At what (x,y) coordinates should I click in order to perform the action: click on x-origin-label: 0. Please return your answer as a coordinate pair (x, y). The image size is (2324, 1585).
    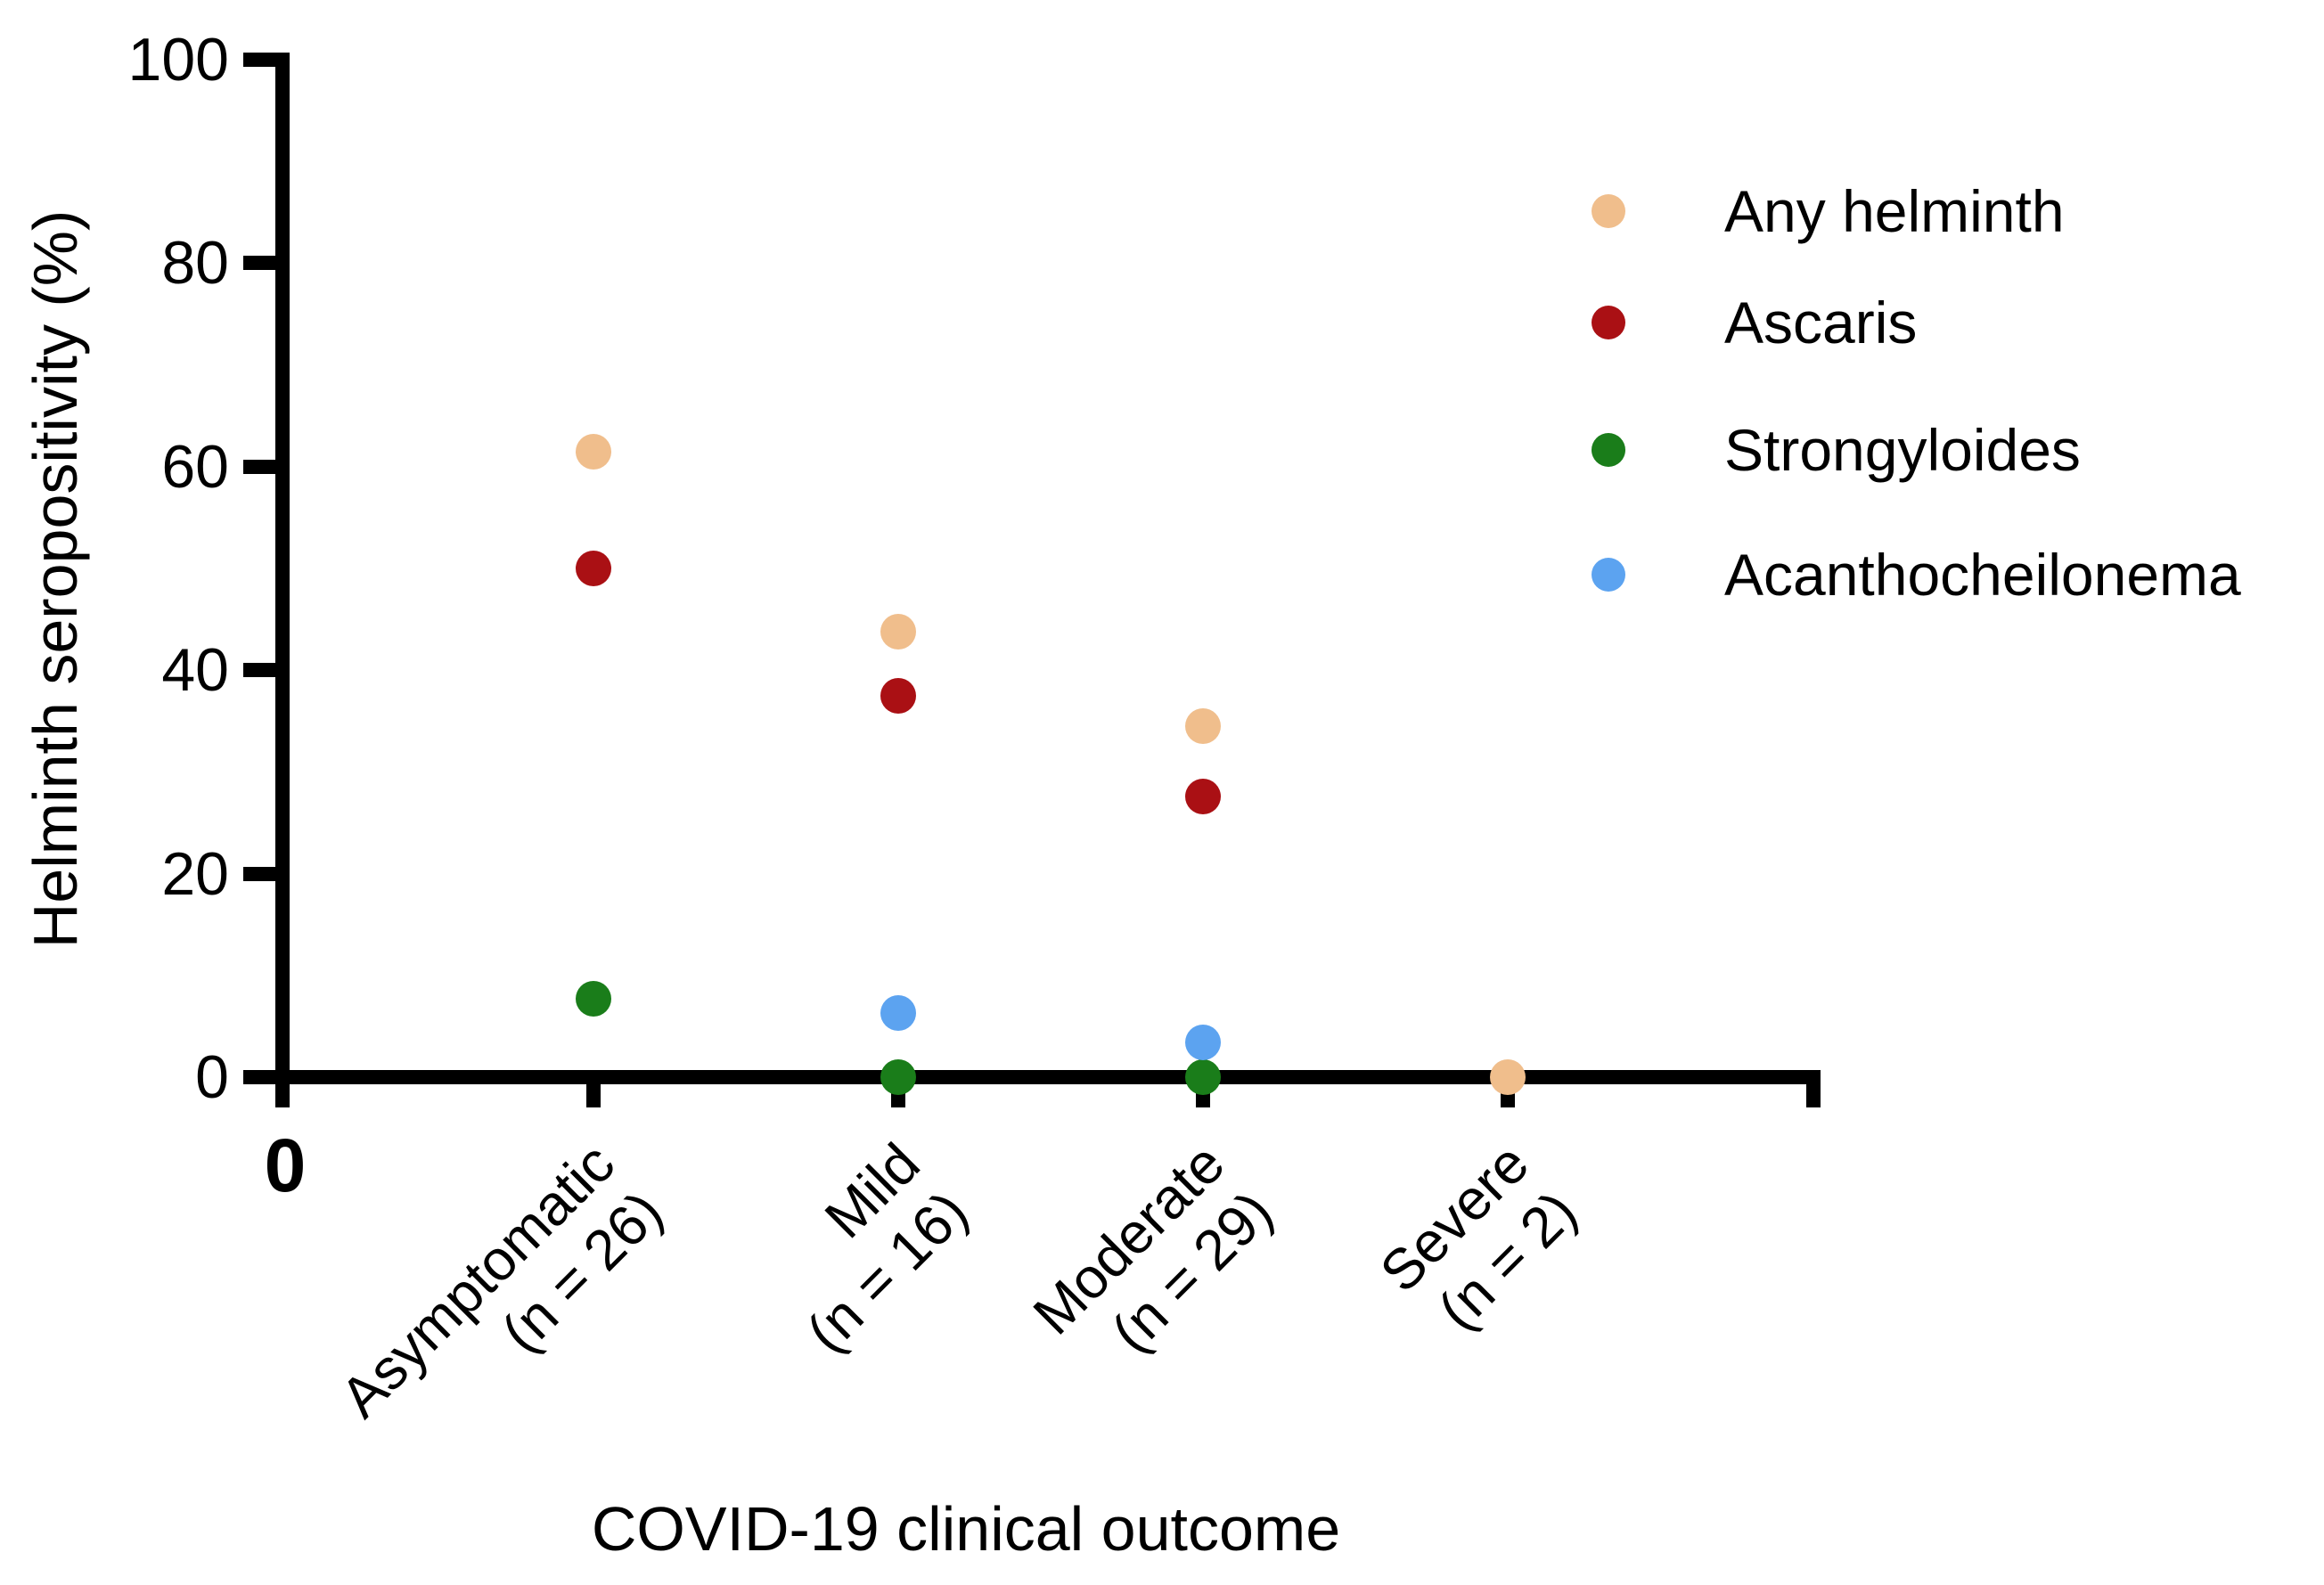
    Looking at the image, I should click on (285, 1165).